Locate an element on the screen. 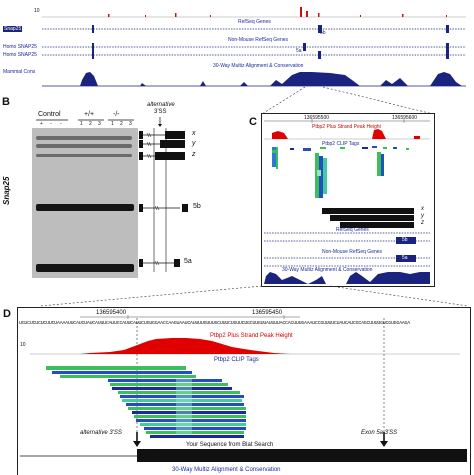 The height and width of the screenshot is (475, 474). gel-band-5a is located at coordinates (85, 268).